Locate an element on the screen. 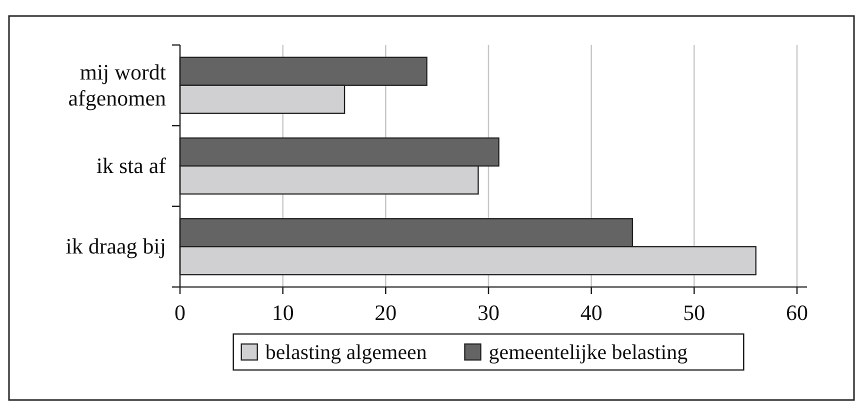  x-tick-label: 40 is located at coordinates (591, 312).